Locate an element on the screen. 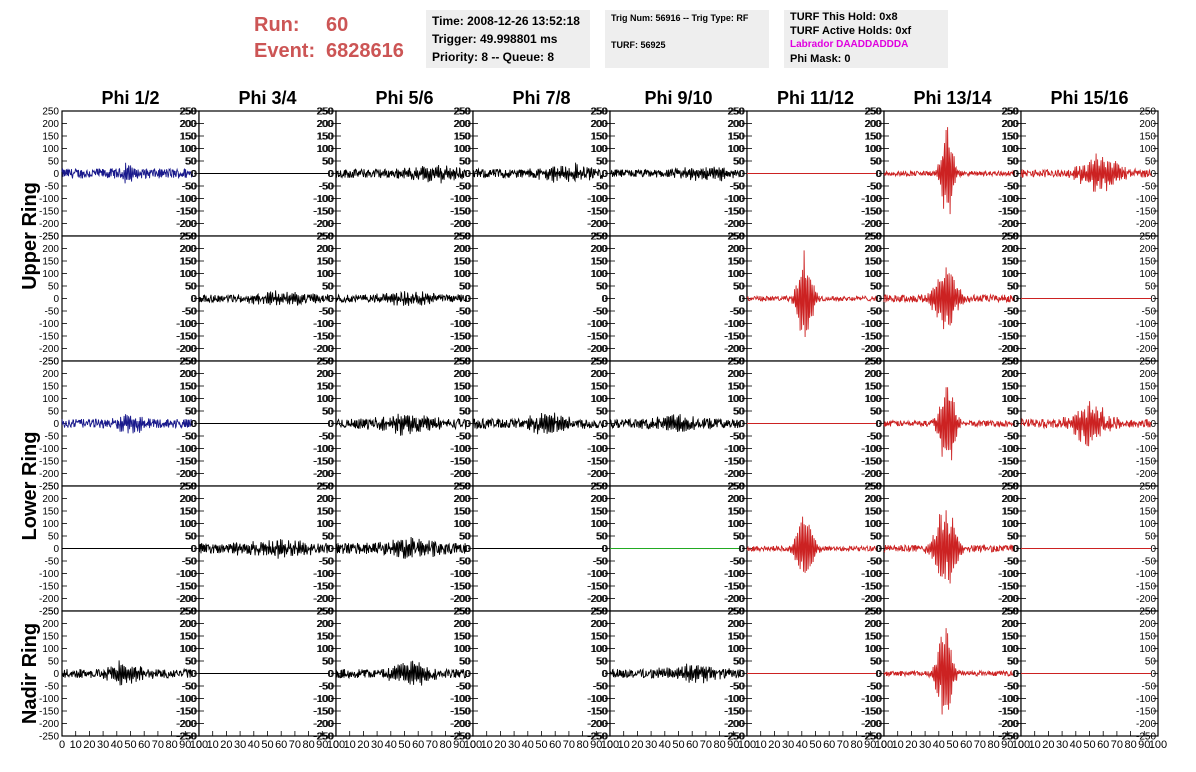  x-tick-label: 10 is located at coordinates (76, 745).